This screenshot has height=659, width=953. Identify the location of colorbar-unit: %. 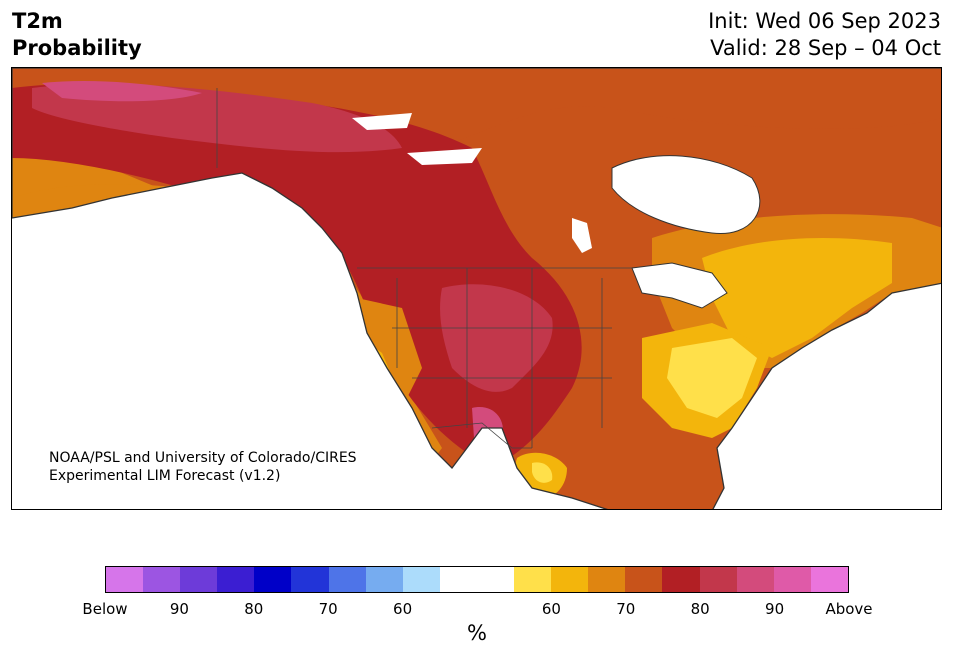
(477, 633).